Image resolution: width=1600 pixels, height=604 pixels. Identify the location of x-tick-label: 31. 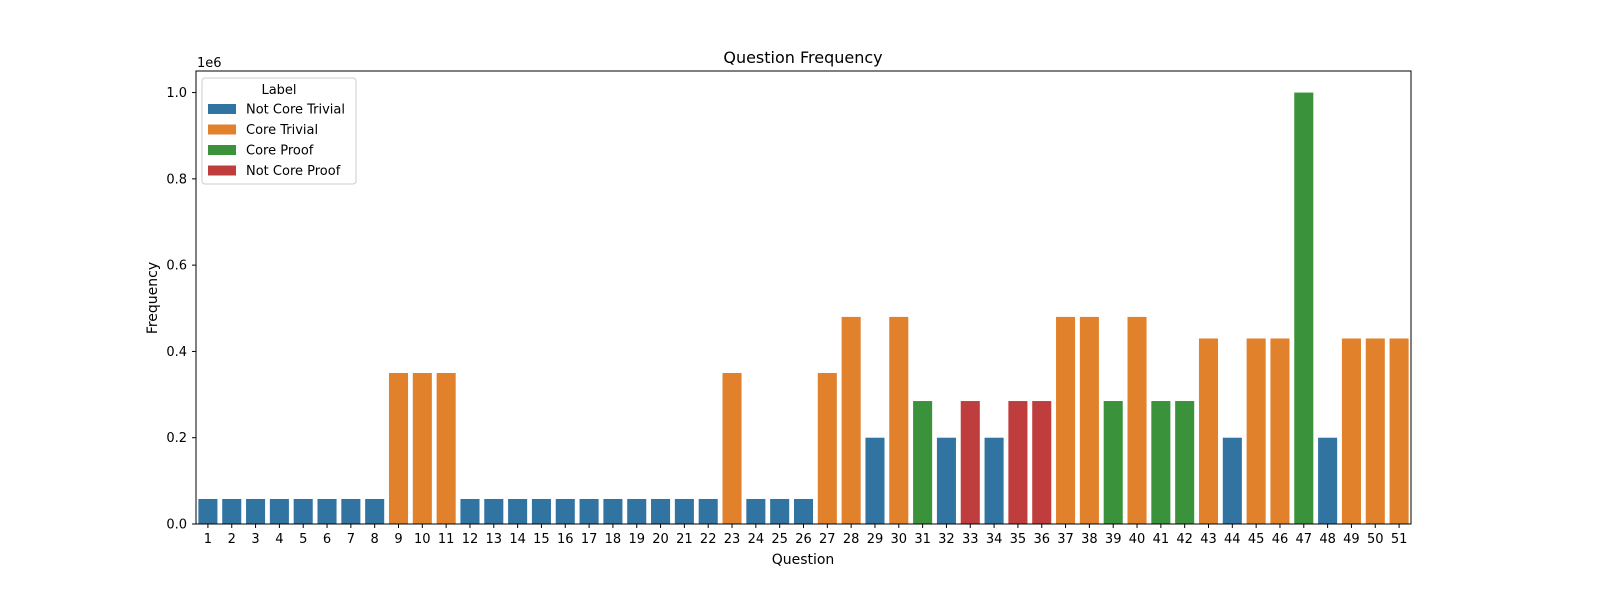
(922, 539).